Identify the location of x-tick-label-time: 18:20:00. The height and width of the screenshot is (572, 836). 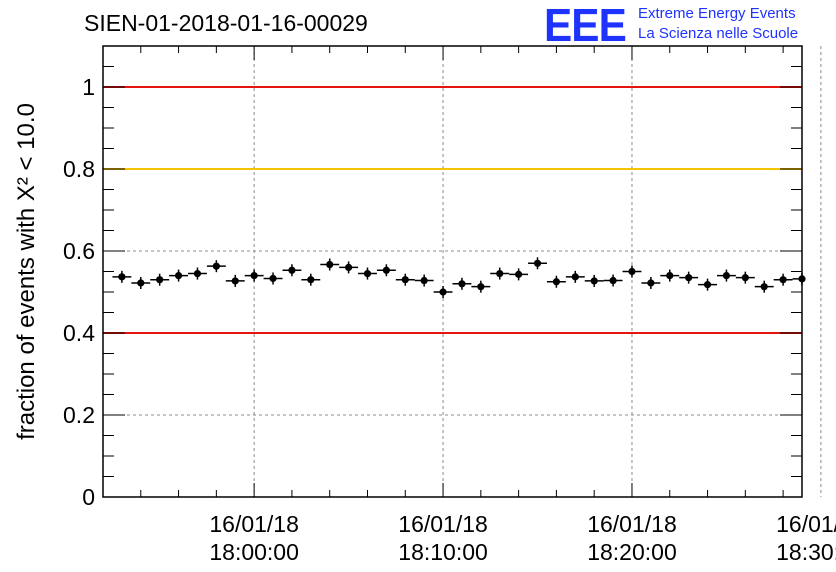
(632, 552).